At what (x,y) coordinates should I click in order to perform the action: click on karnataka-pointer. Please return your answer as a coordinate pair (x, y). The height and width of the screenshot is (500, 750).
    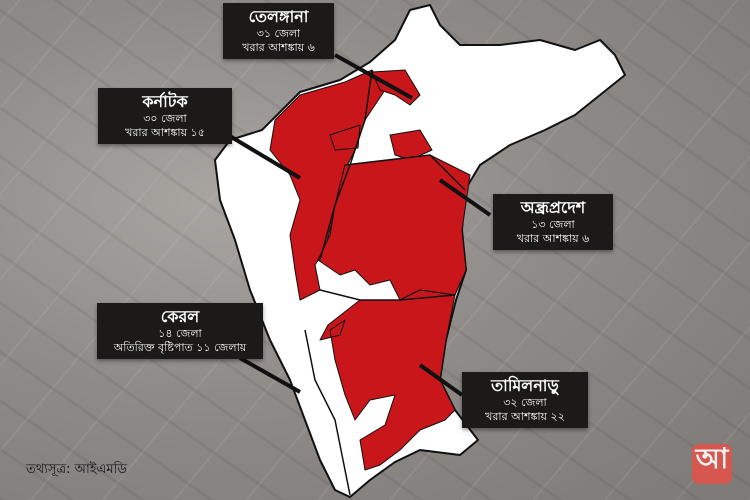
    Looking at the image, I should click on (264, 156).